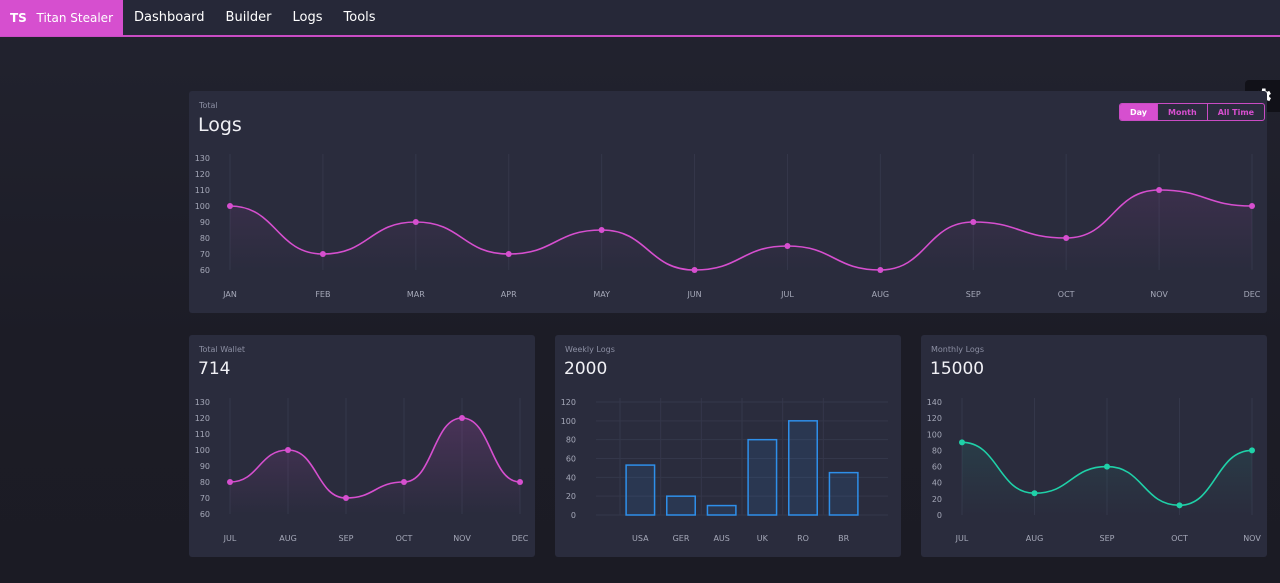 This screenshot has height=583, width=1280. I want to click on x-tick-label: MAY, so click(601, 294).